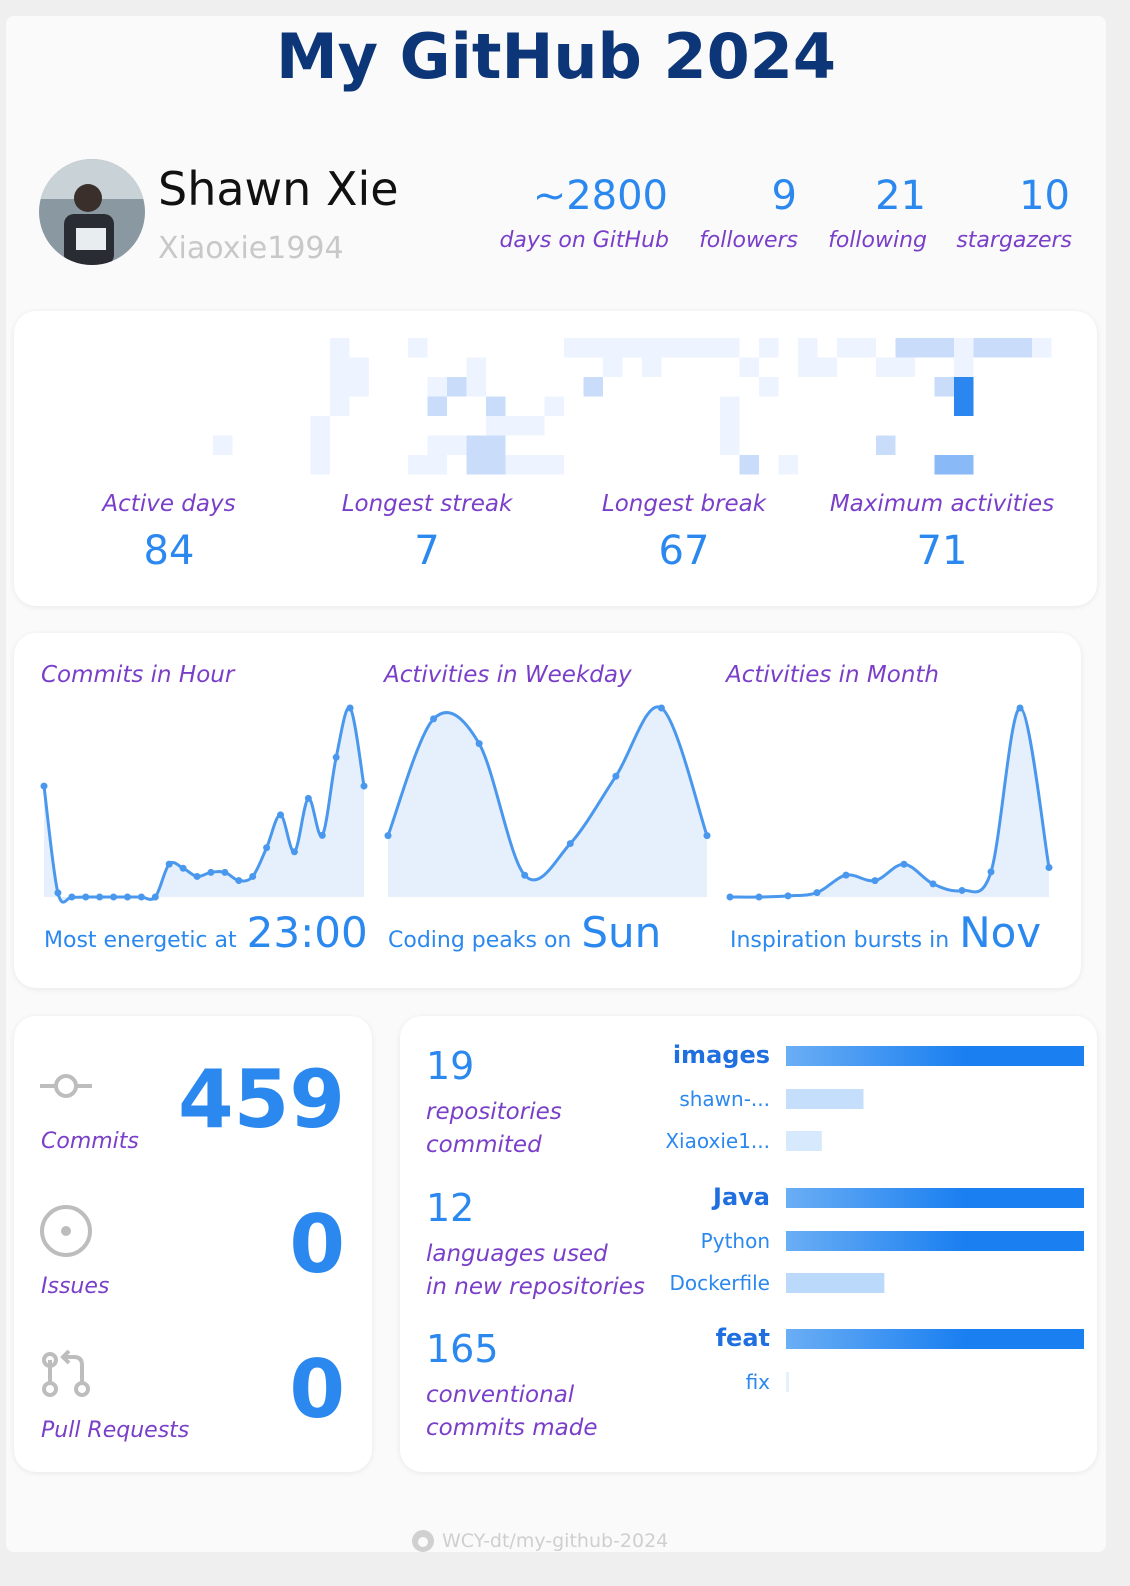  Describe the element at coordinates (494, 1112) in the screenshot. I see `summary-label: repositories` at that location.